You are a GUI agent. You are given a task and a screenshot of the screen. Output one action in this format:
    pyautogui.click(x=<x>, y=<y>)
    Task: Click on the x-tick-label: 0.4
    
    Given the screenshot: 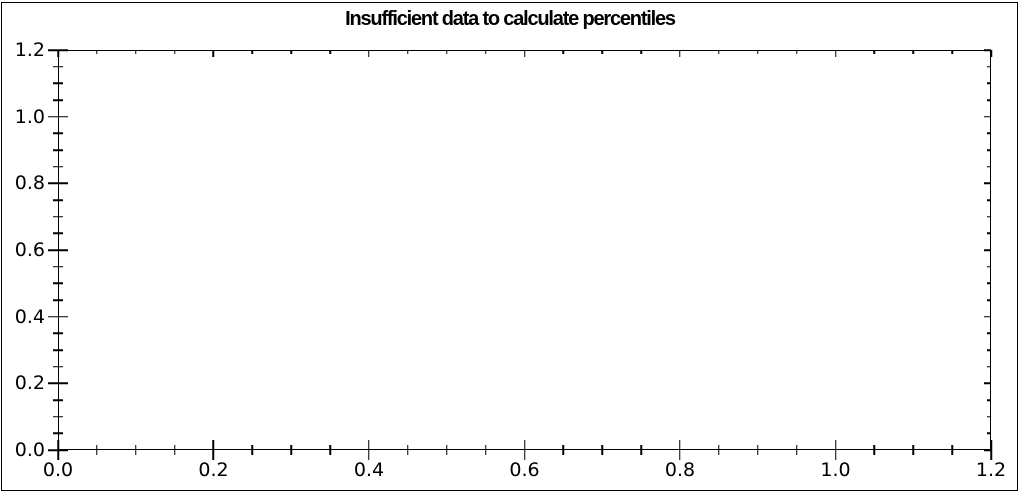 What is the action you would take?
    pyautogui.click(x=369, y=470)
    